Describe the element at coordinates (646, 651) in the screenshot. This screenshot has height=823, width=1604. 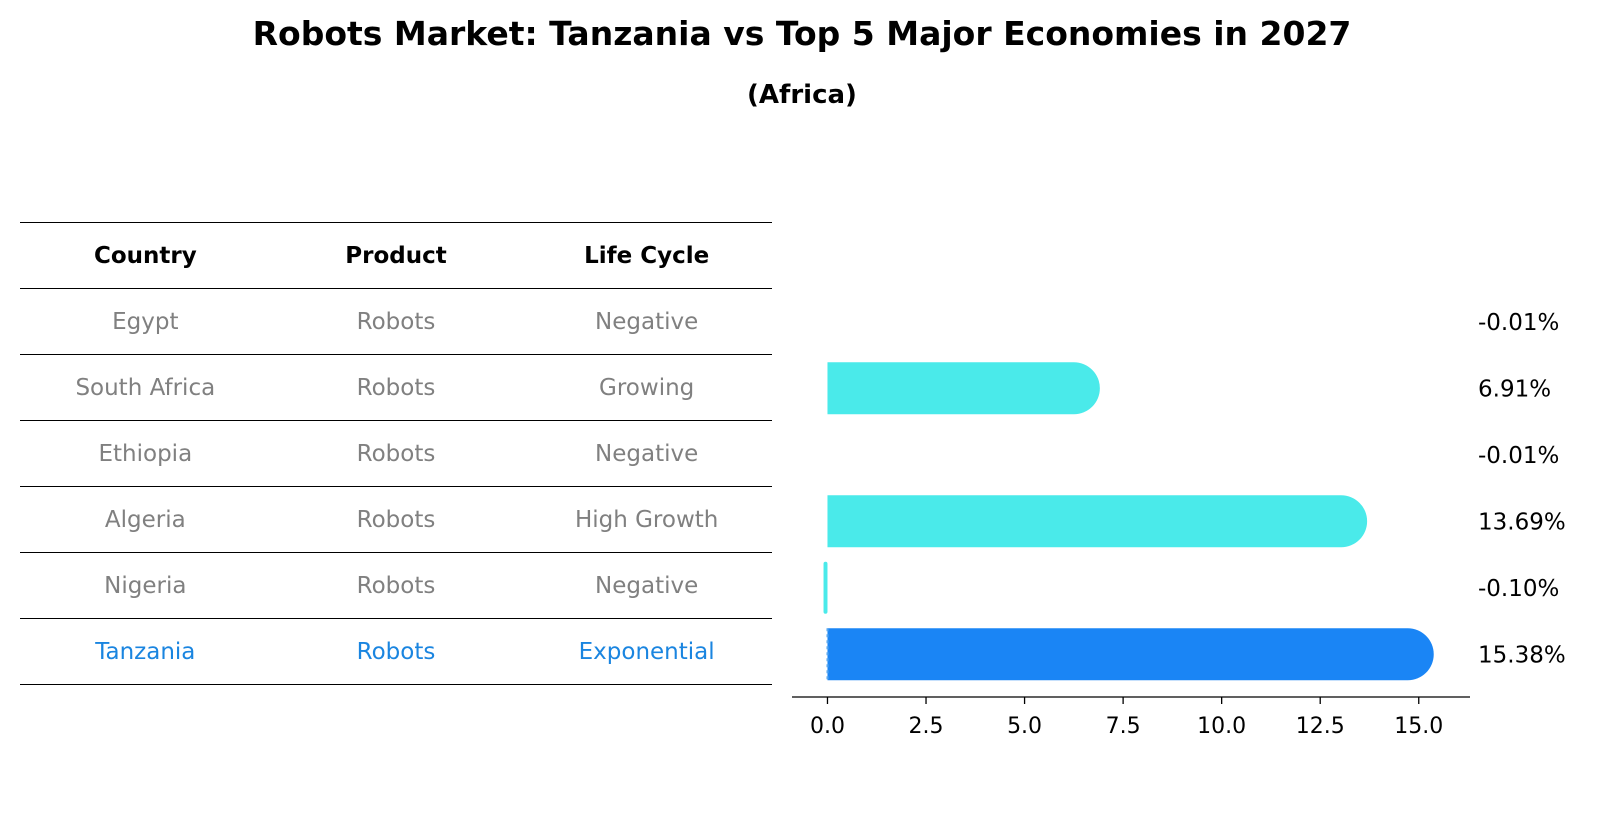
I see `cell-life-cycle: Exponential` at that location.